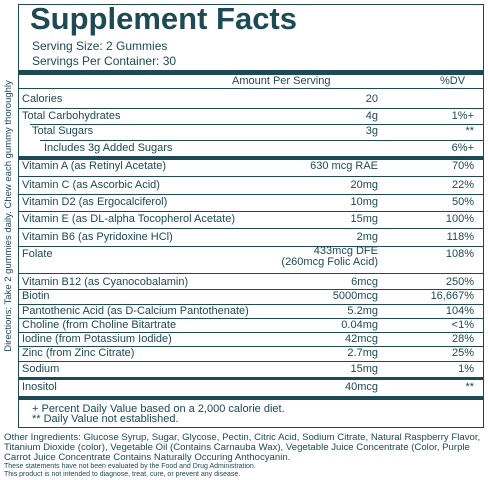  What do you see at coordinates (344, 166) in the screenshot?
I see `amount: 630 mcg RAE` at bounding box center [344, 166].